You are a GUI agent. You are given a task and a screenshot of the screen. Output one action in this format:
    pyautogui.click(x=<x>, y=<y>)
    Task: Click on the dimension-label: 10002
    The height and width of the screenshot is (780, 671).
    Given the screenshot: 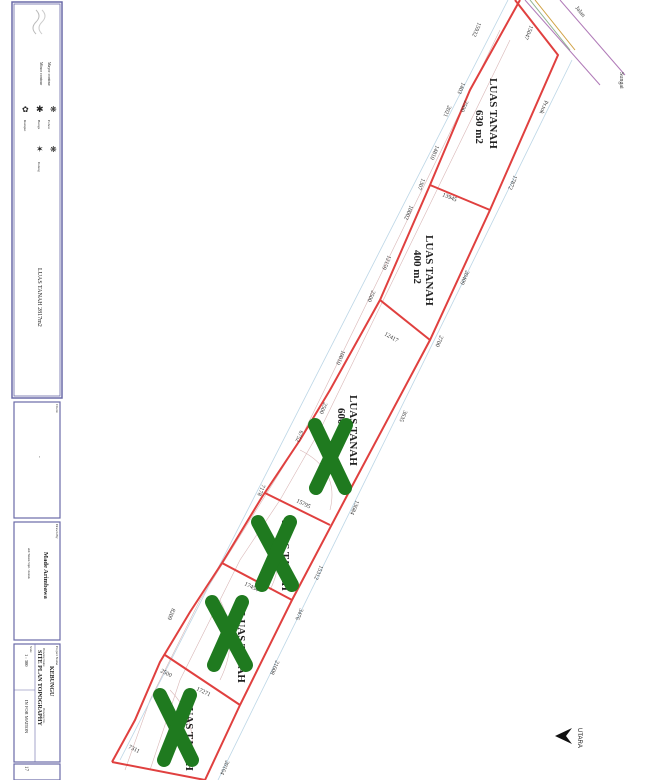 What is the action you would take?
    pyautogui.click(x=407, y=212)
    